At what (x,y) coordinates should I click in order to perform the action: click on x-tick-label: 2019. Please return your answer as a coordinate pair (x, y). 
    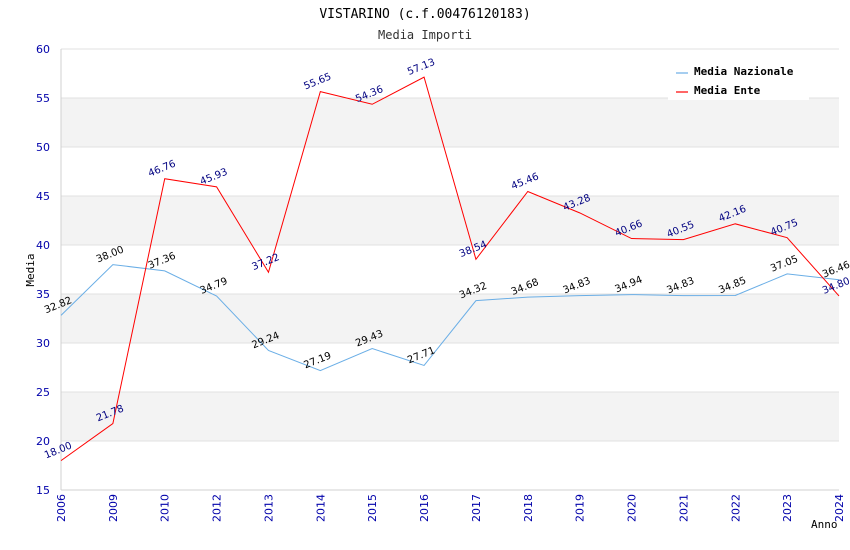
    Looking at the image, I should click on (580, 508).